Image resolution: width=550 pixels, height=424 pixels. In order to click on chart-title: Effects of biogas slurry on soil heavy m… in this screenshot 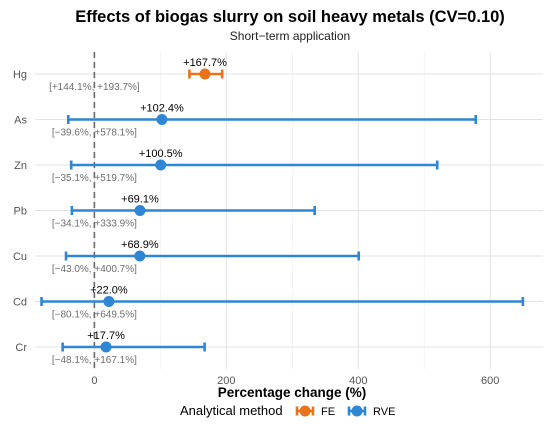, I will do `click(290, 17)`.